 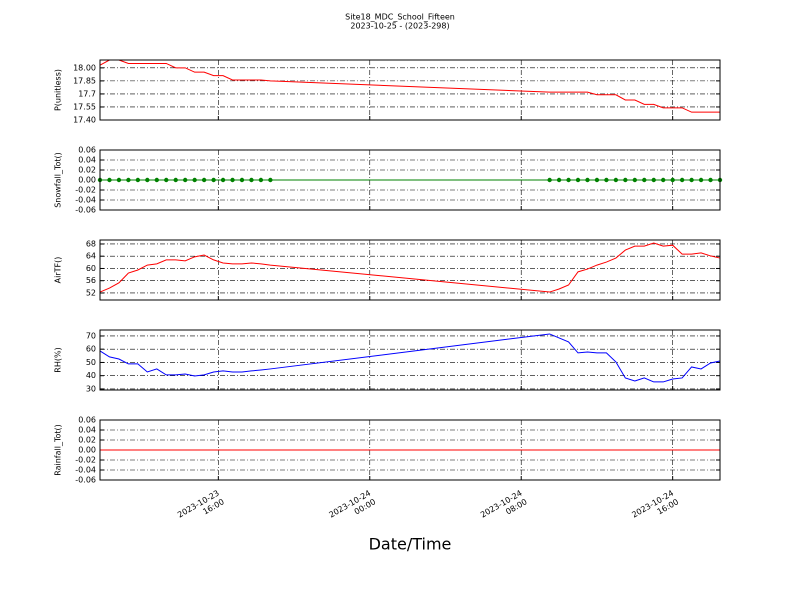 I want to click on y-tick-label: 40, so click(x=91, y=375).